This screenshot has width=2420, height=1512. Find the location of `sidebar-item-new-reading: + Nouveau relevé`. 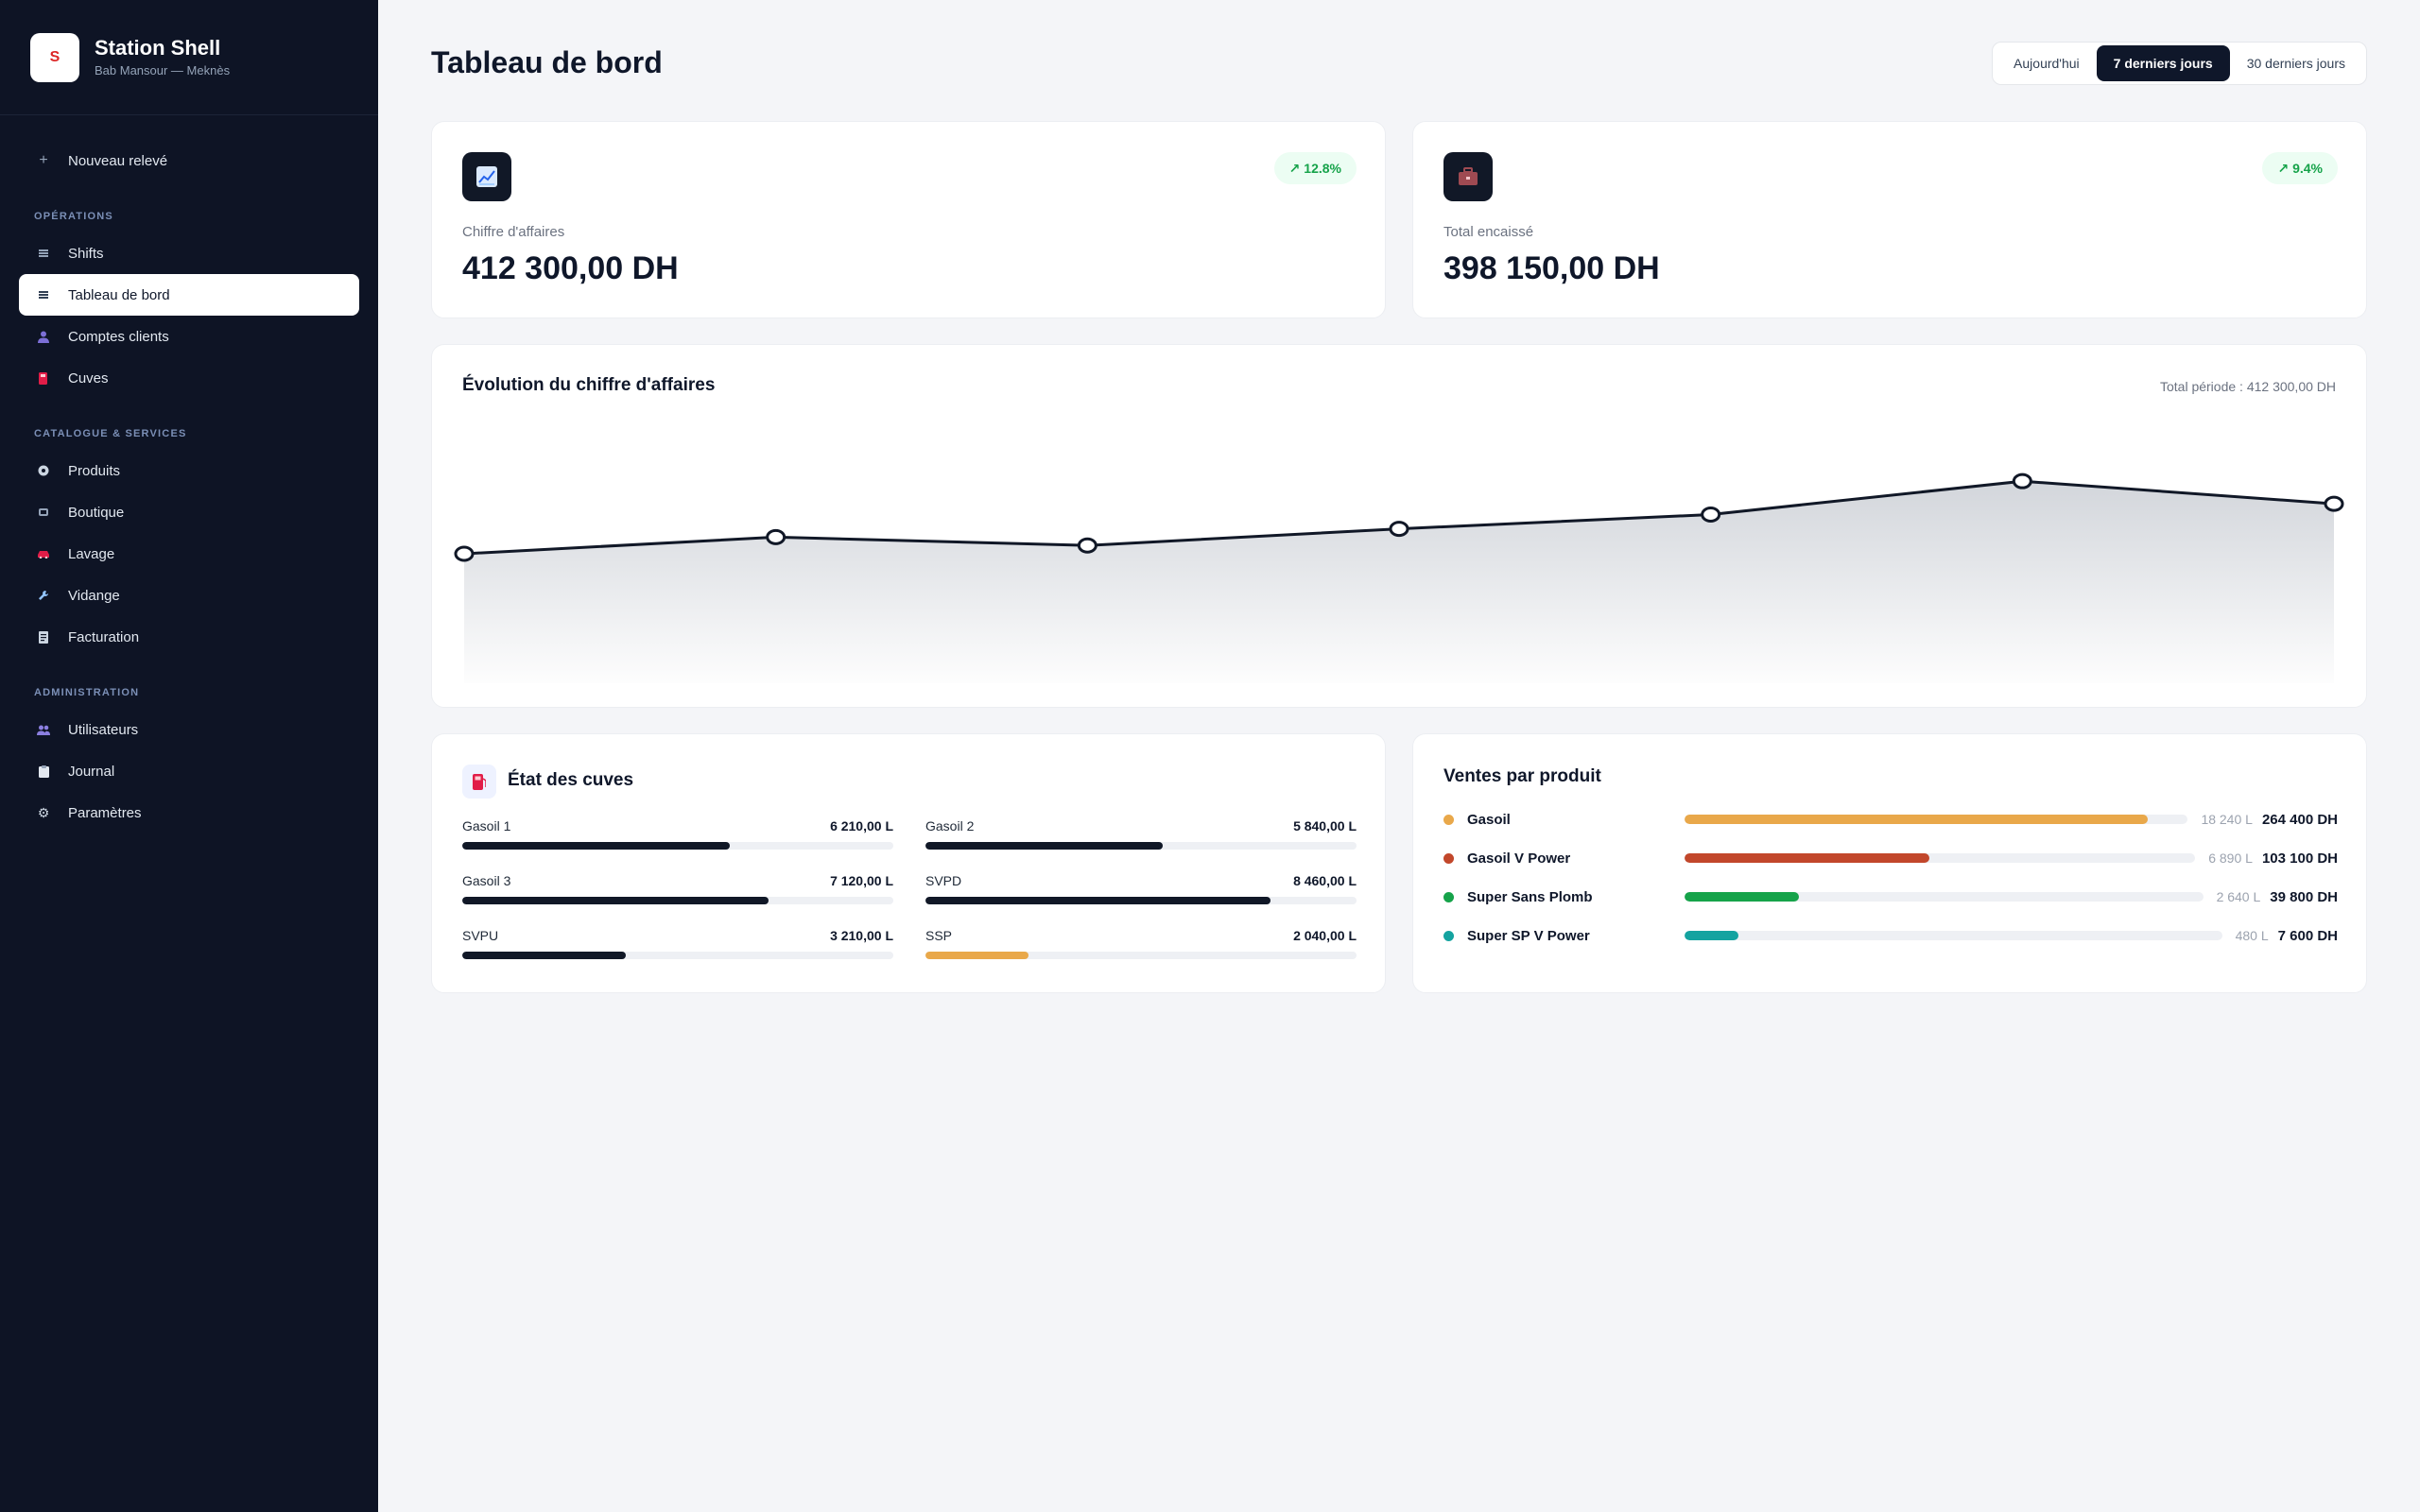

sidebar-item-new-reading: + Nouveau relevé is located at coordinates (189, 160).